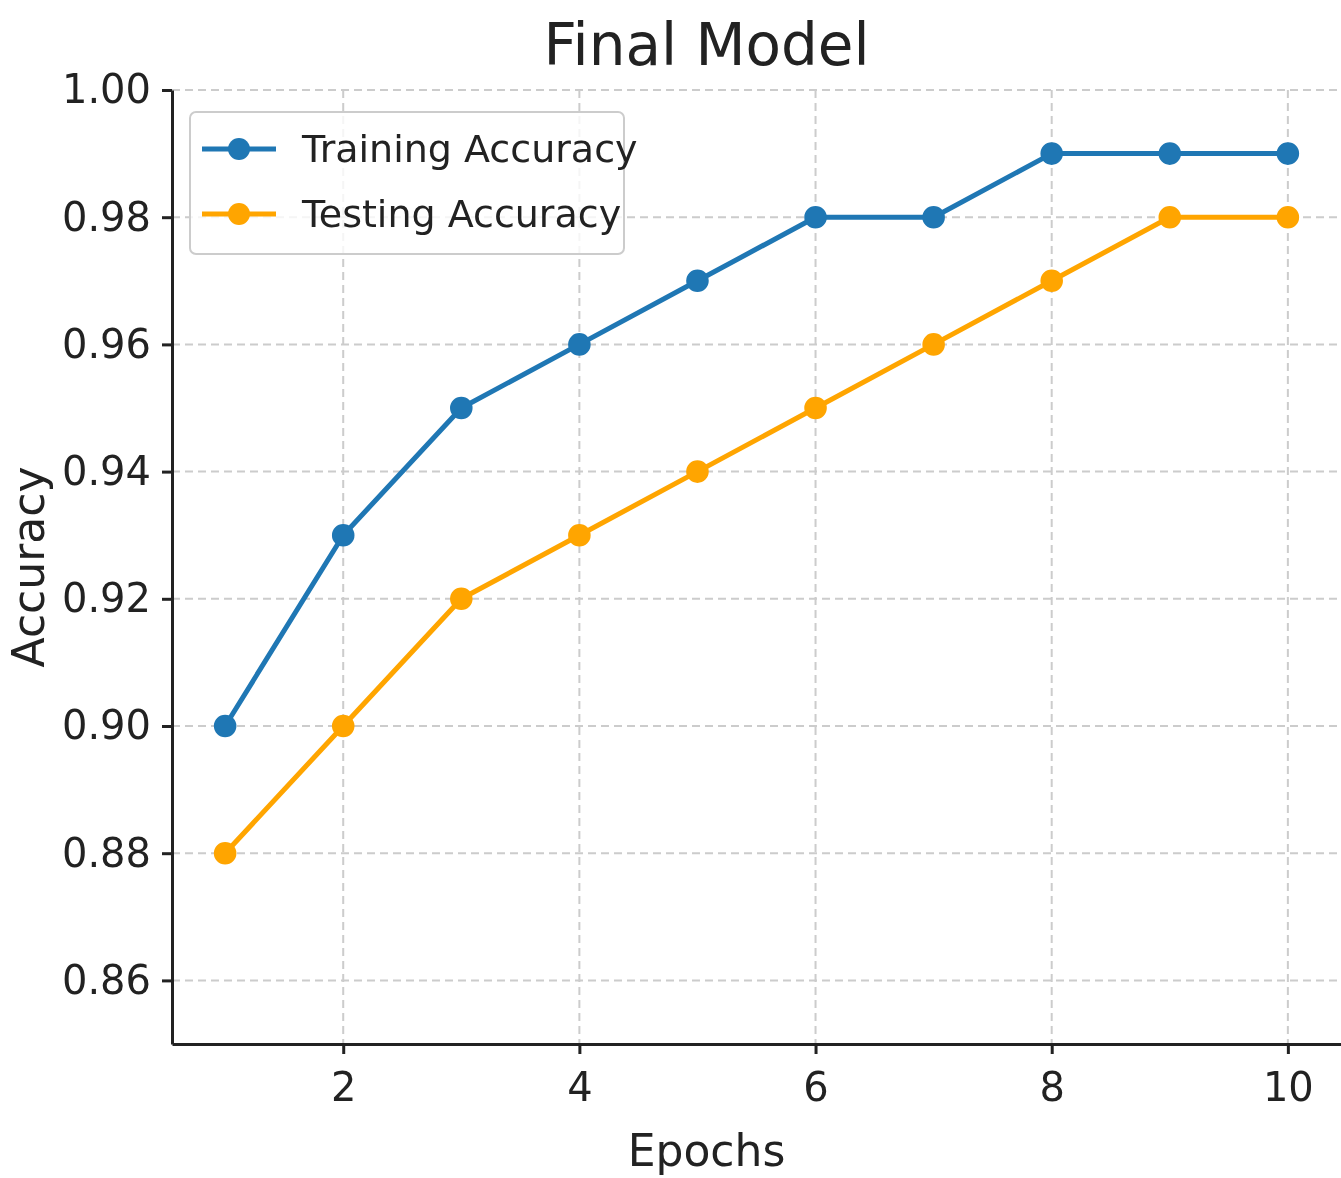 The height and width of the screenshot is (1178, 1341). Describe the element at coordinates (1052, 1087) in the screenshot. I see `x-tick-label: 8` at that location.